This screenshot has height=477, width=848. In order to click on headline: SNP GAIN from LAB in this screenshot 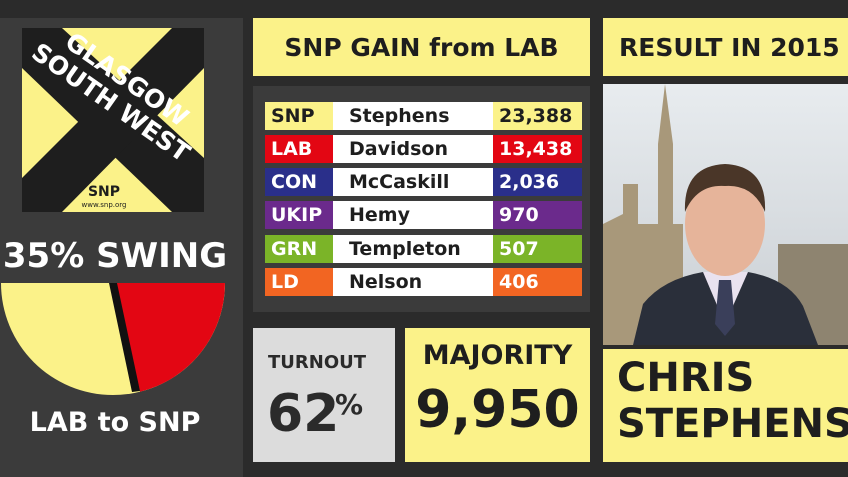, I will do `click(421, 47)`.